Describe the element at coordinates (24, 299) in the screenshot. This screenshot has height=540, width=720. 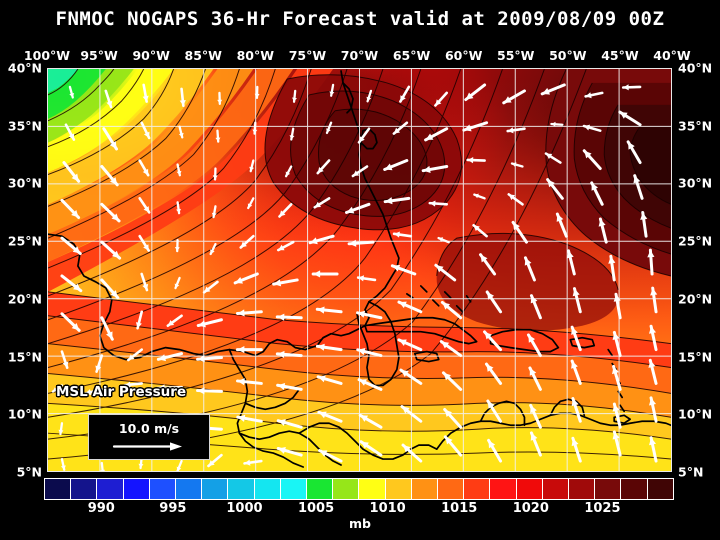
I see `y-tick-label-left: 20°N` at that location.